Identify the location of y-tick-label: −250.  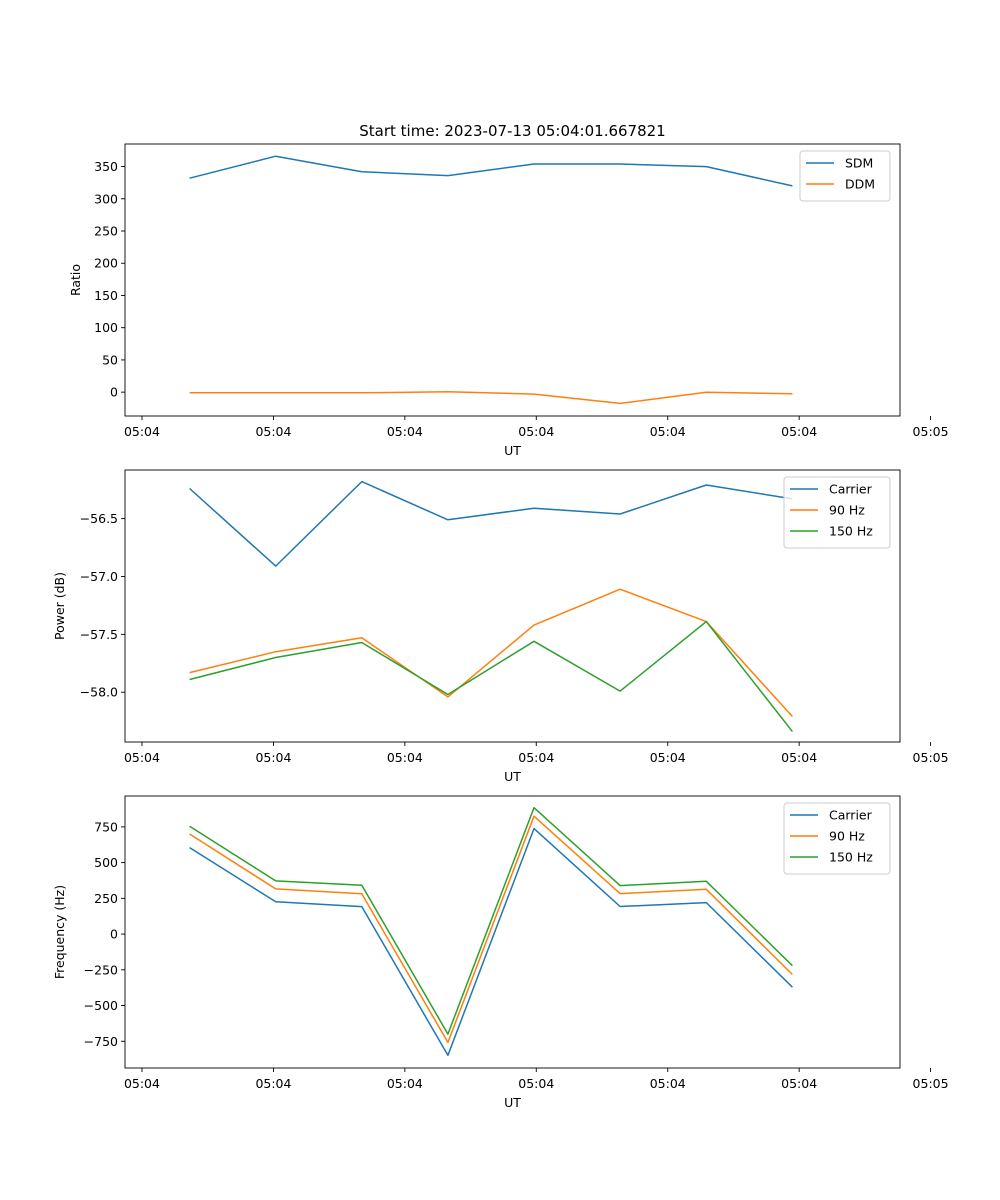
(101, 969).